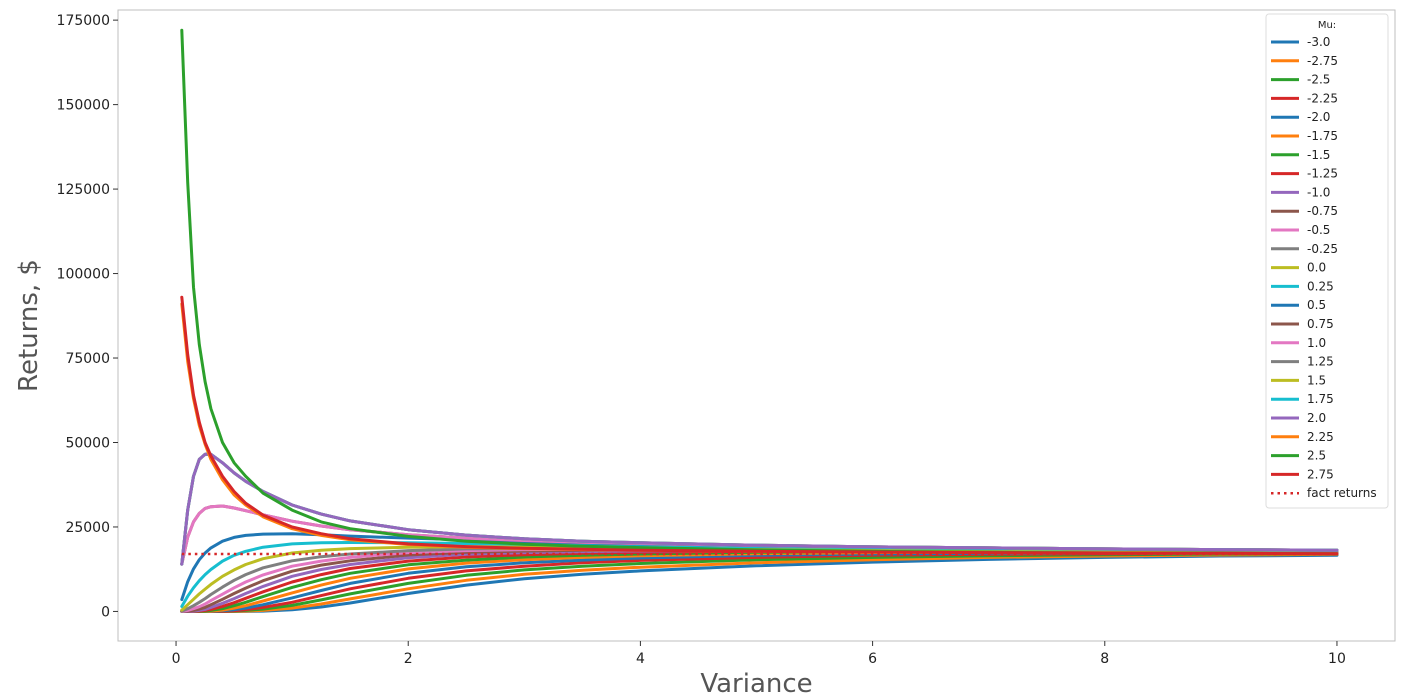  Describe the element at coordinates (1320, 437) in the screenshot. I see `legend-label: 2.25` at that location.